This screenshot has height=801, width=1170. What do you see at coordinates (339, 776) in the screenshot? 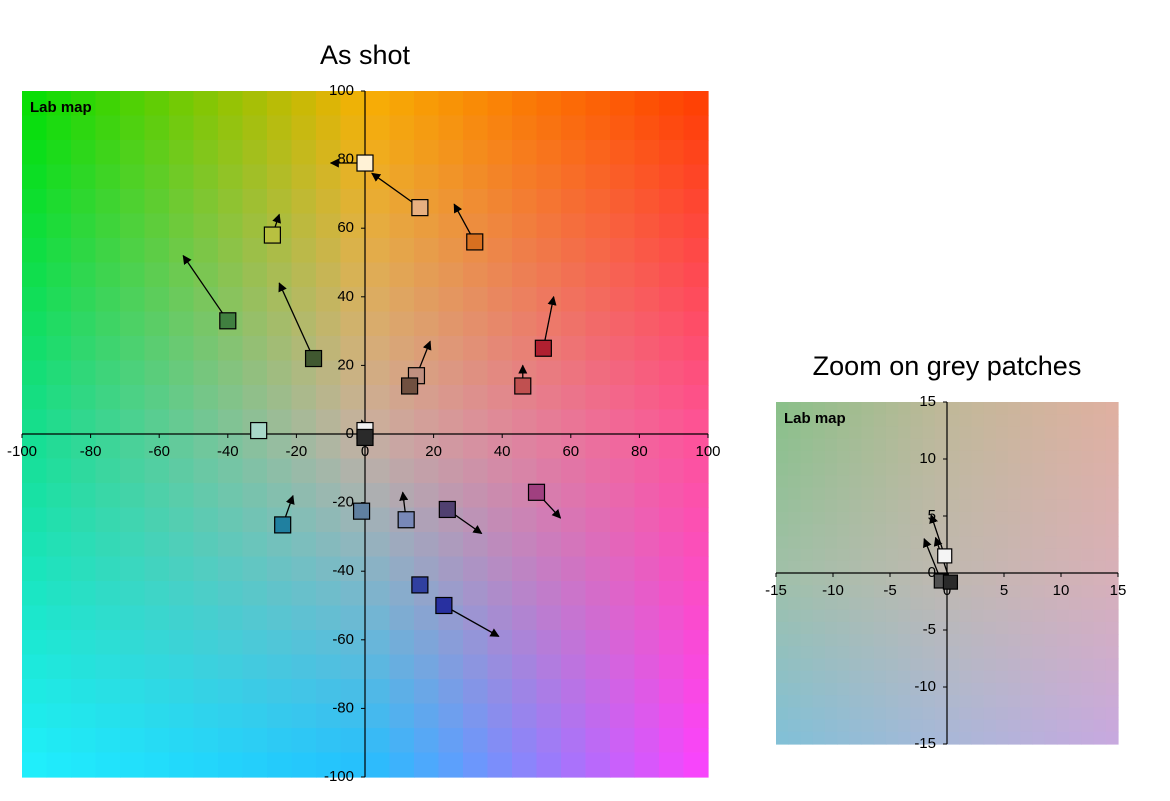
I see `y-tick-label: -100` at bounding box center [339, 776].